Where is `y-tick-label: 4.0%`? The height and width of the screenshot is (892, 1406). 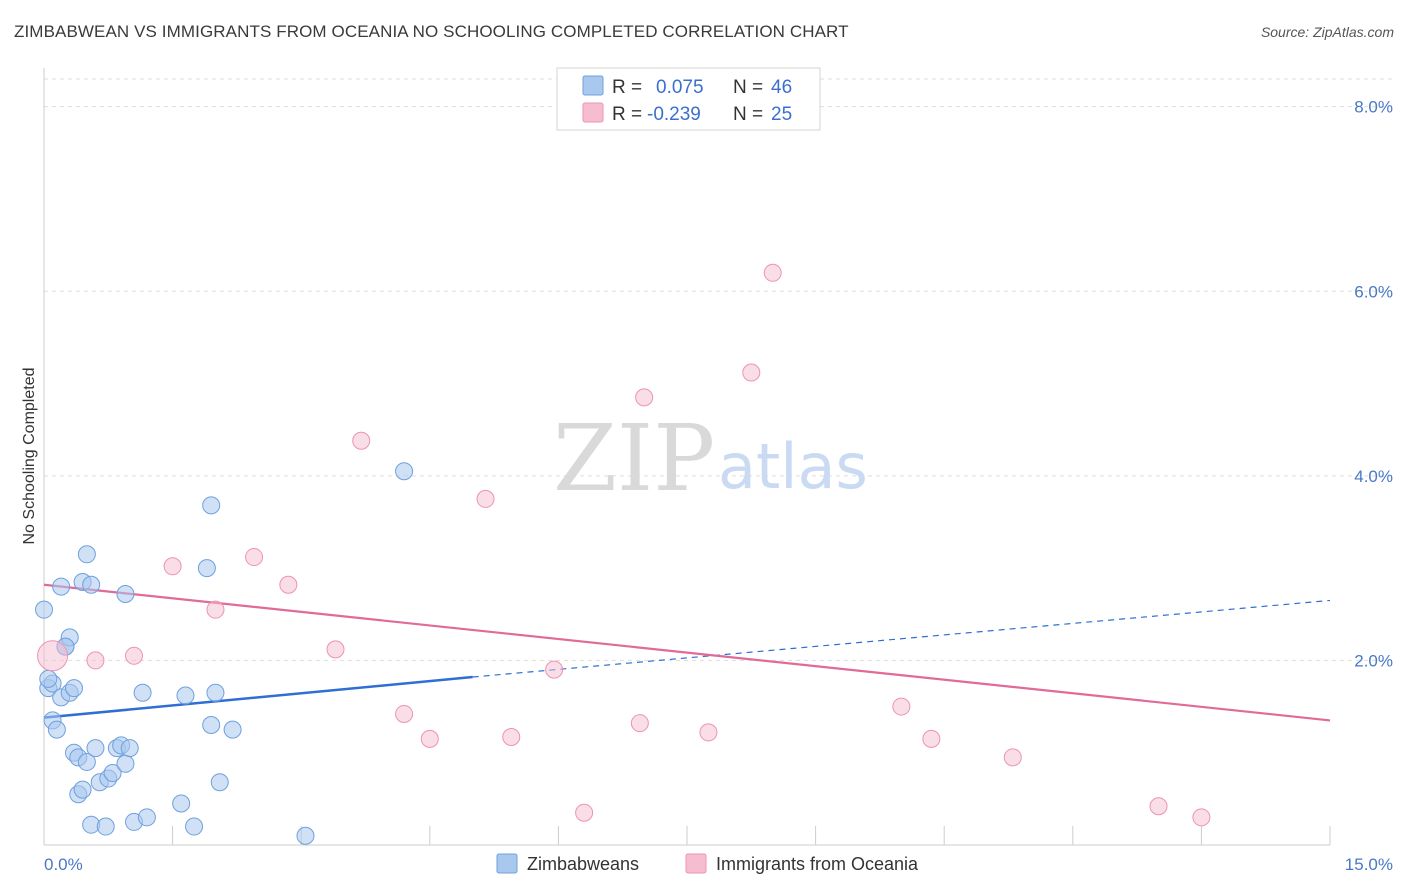 y-tick-label: 4.0% is located at coordinates (1373, 476).